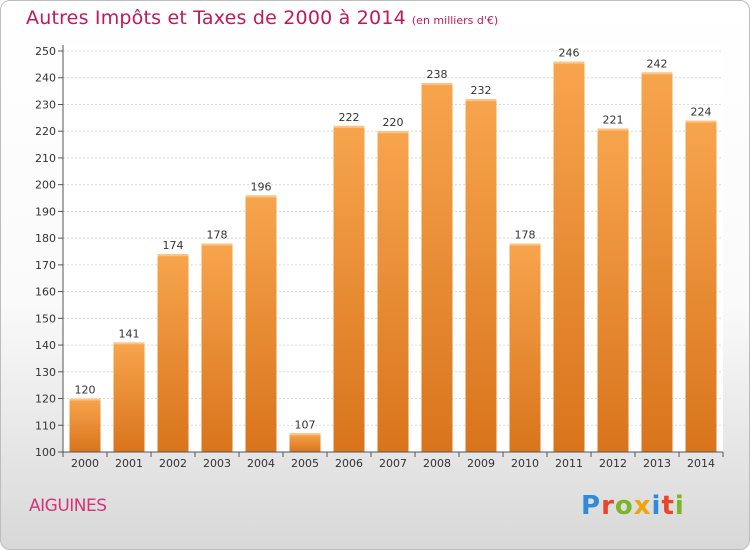 This screenshot has height=550, width=750. Describe the element at coordinates (481, 463) in the screenshot. I see `x-tick-label: 2009` at that location.